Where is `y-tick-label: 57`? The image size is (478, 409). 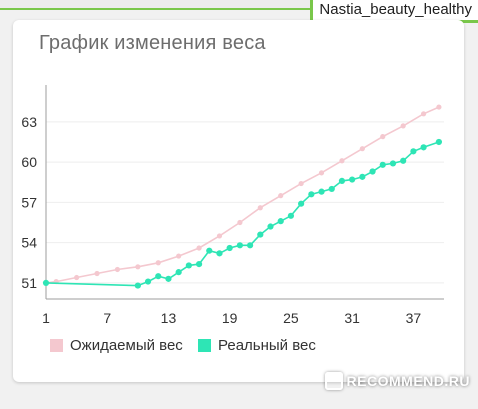 y-tick-label: 57 is located at coordinates (29, 202).